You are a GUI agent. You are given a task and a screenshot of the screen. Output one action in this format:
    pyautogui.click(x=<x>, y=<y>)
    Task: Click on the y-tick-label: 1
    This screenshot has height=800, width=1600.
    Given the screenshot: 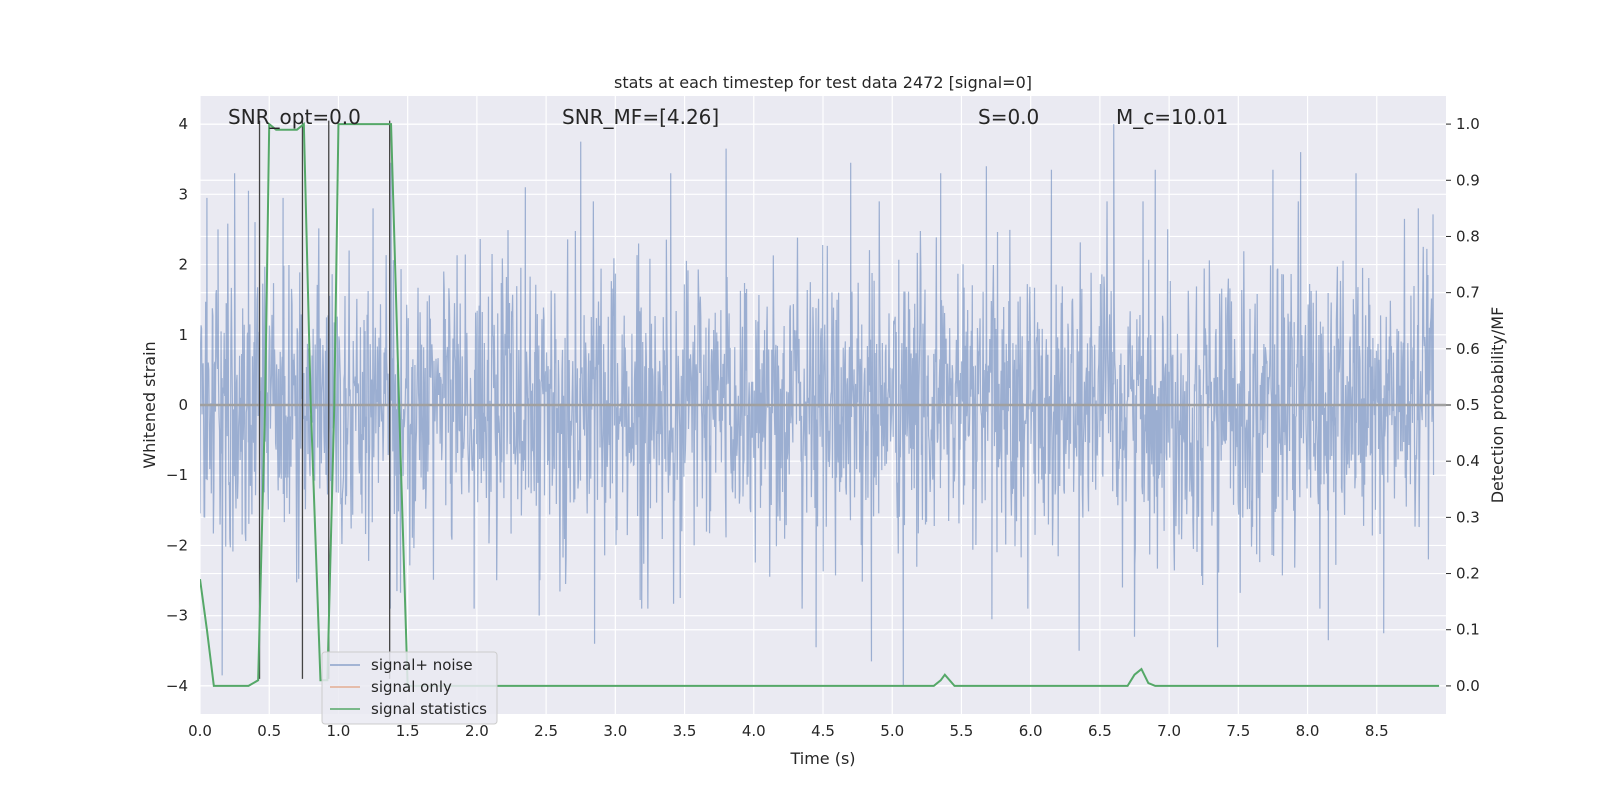 What is the action you would take?
    pyautogui.click(x=183, y=335)
    